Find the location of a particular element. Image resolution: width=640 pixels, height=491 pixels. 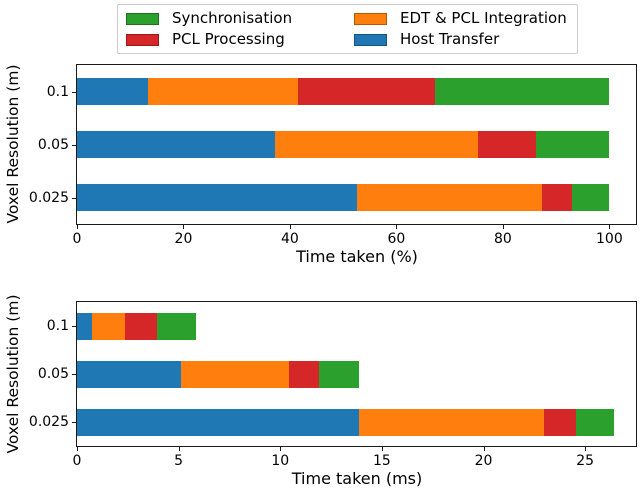

x-axis-label-bottom: Time taken (ms) is located at coordinates (357, 478).